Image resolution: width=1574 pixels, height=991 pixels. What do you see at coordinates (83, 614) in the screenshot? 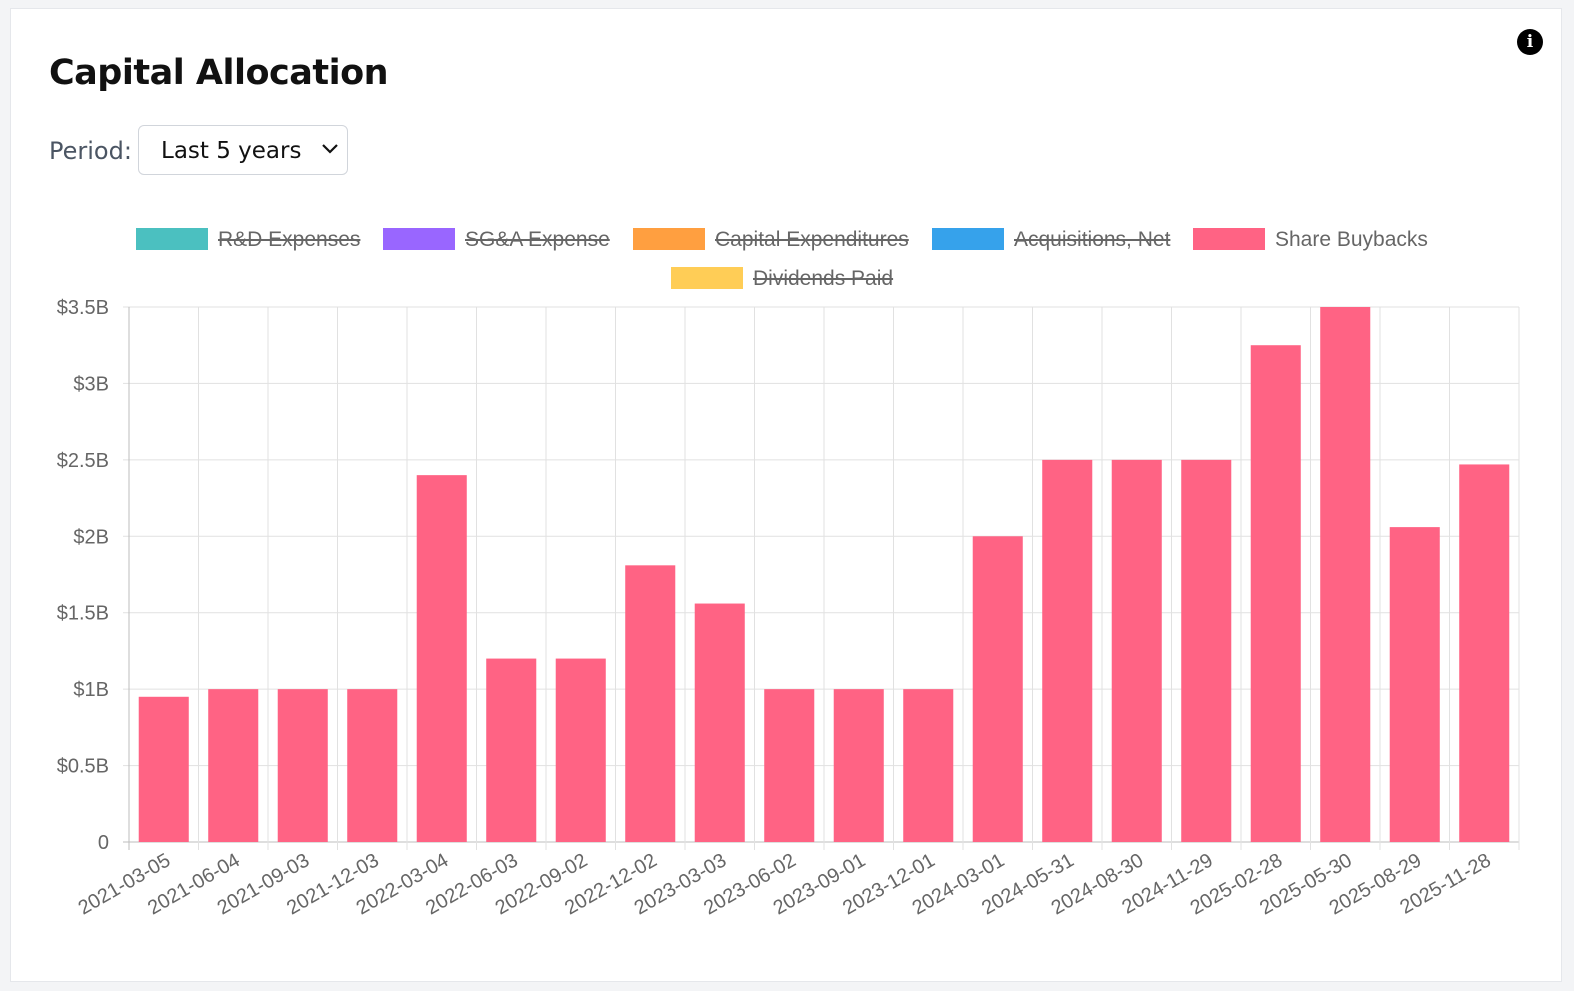
I see `y-tick-label: $1.5B` at bounding box center [83, 614].